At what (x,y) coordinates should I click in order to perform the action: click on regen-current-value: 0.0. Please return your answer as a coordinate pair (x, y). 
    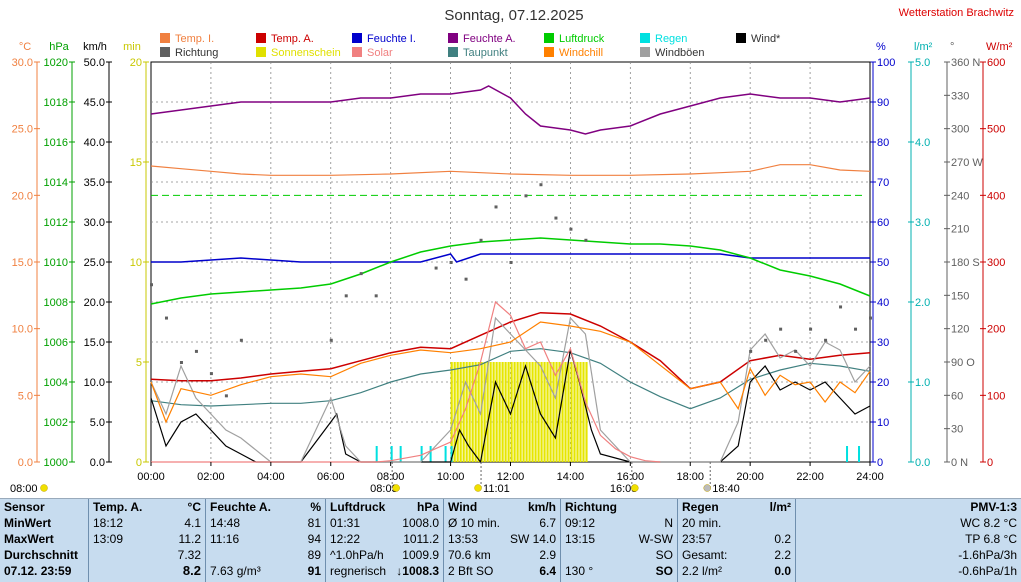
    Looking at the image, I should click on (782, 571).